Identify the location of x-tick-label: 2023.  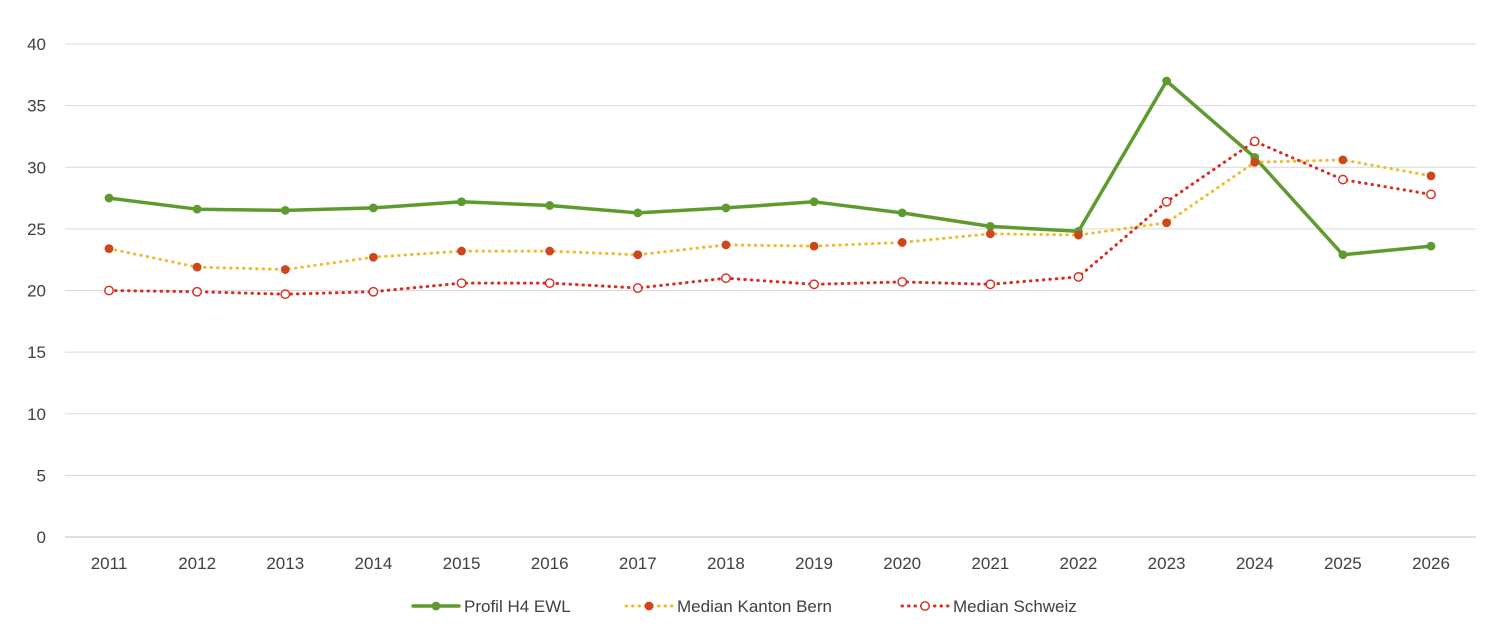
(1167, 563).